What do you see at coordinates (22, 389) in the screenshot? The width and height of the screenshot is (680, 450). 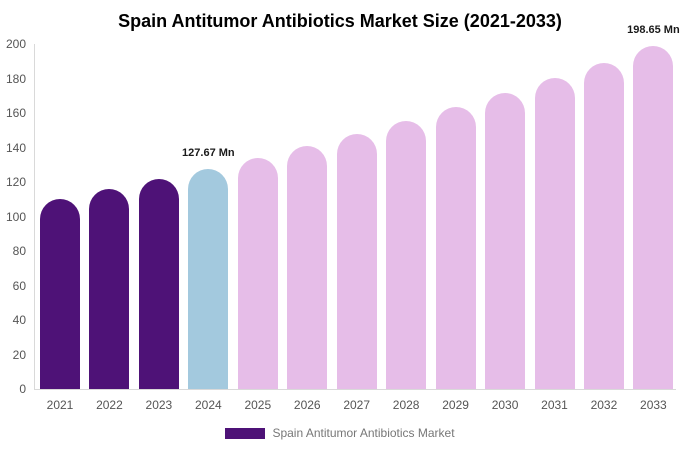 I see `y-tick-label: 0` at bounding box center [22, 389].